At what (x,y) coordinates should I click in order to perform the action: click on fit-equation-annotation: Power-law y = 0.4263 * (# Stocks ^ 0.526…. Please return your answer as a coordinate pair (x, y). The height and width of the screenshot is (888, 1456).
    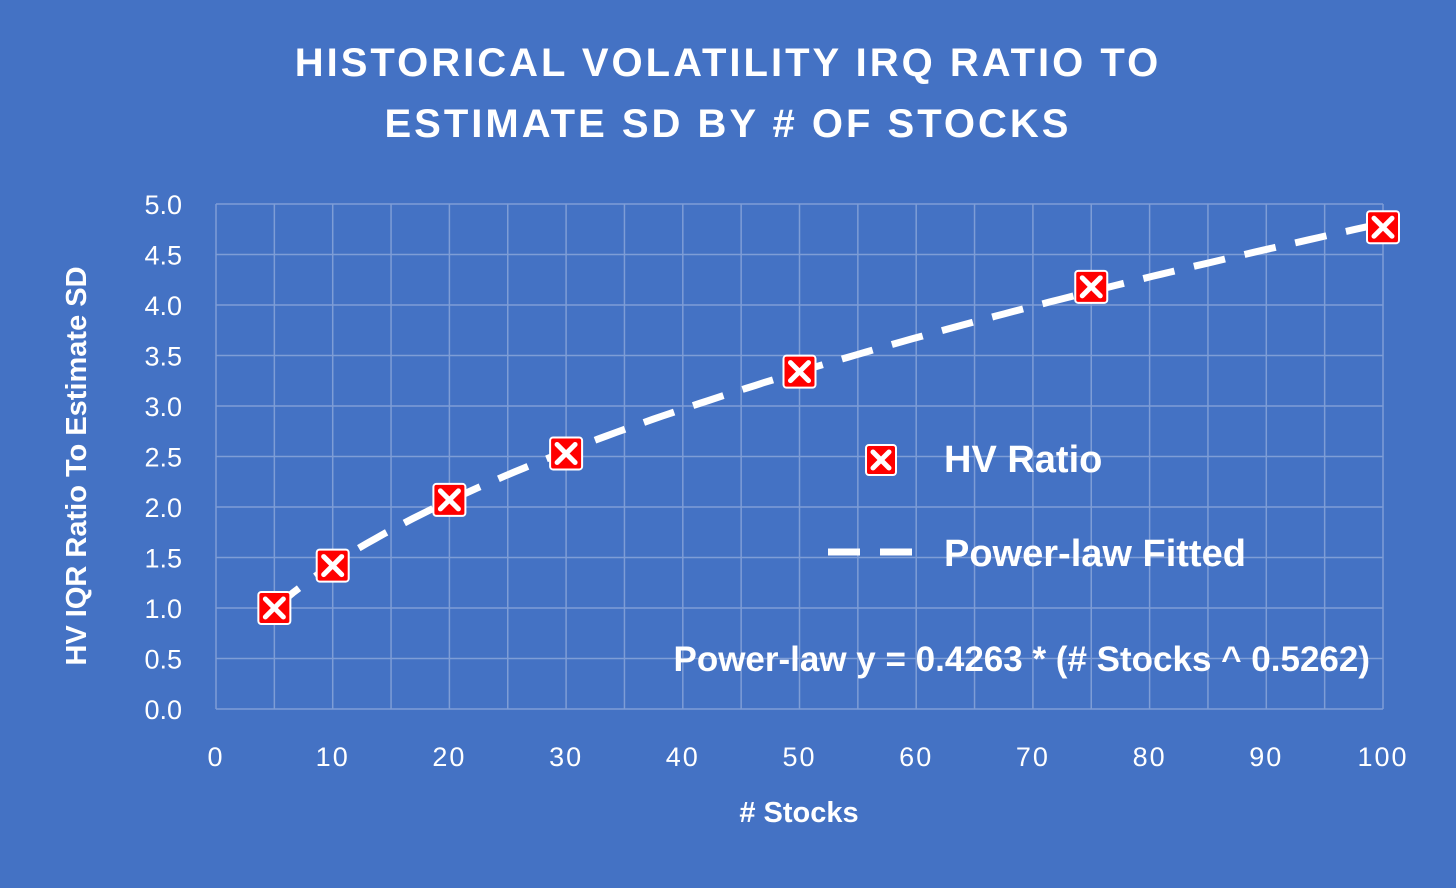
    Looking at the image, I should click on (1021, 659).